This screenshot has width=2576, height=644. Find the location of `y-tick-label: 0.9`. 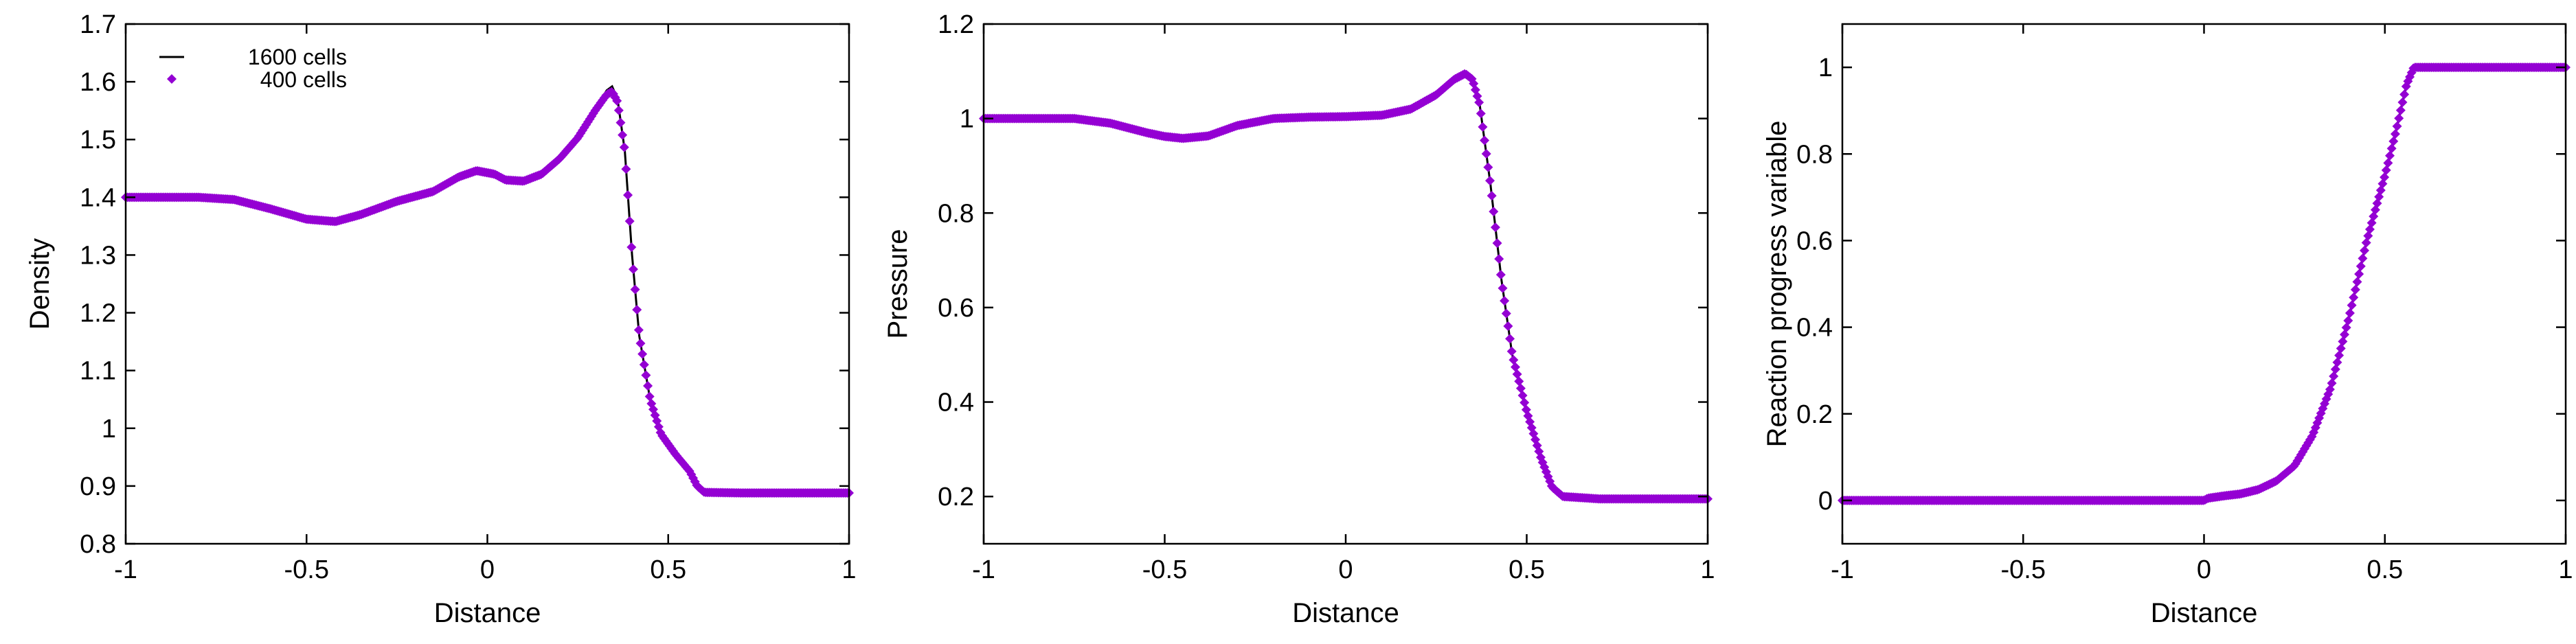

y-tick-label: 0.9 is located at coordinates (98, 486).